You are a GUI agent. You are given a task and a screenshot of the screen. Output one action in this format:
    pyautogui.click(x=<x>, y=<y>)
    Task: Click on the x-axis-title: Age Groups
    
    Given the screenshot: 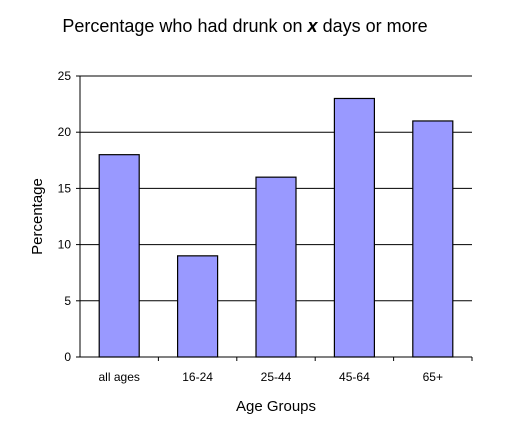 What is the action you would take?
    pyautogui.click(x=276, y=406)
    